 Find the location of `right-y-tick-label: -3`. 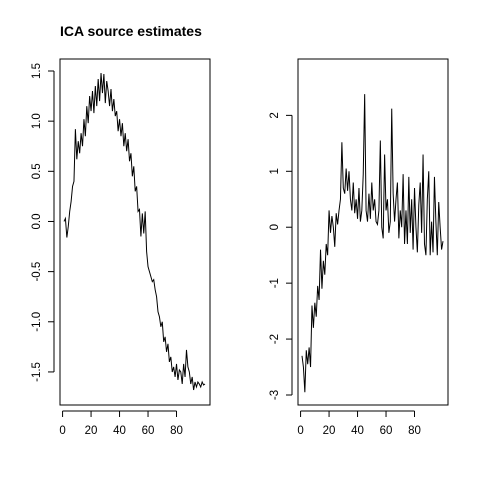

right-y-tick-label: -3 is located at coordinates (275, 395).